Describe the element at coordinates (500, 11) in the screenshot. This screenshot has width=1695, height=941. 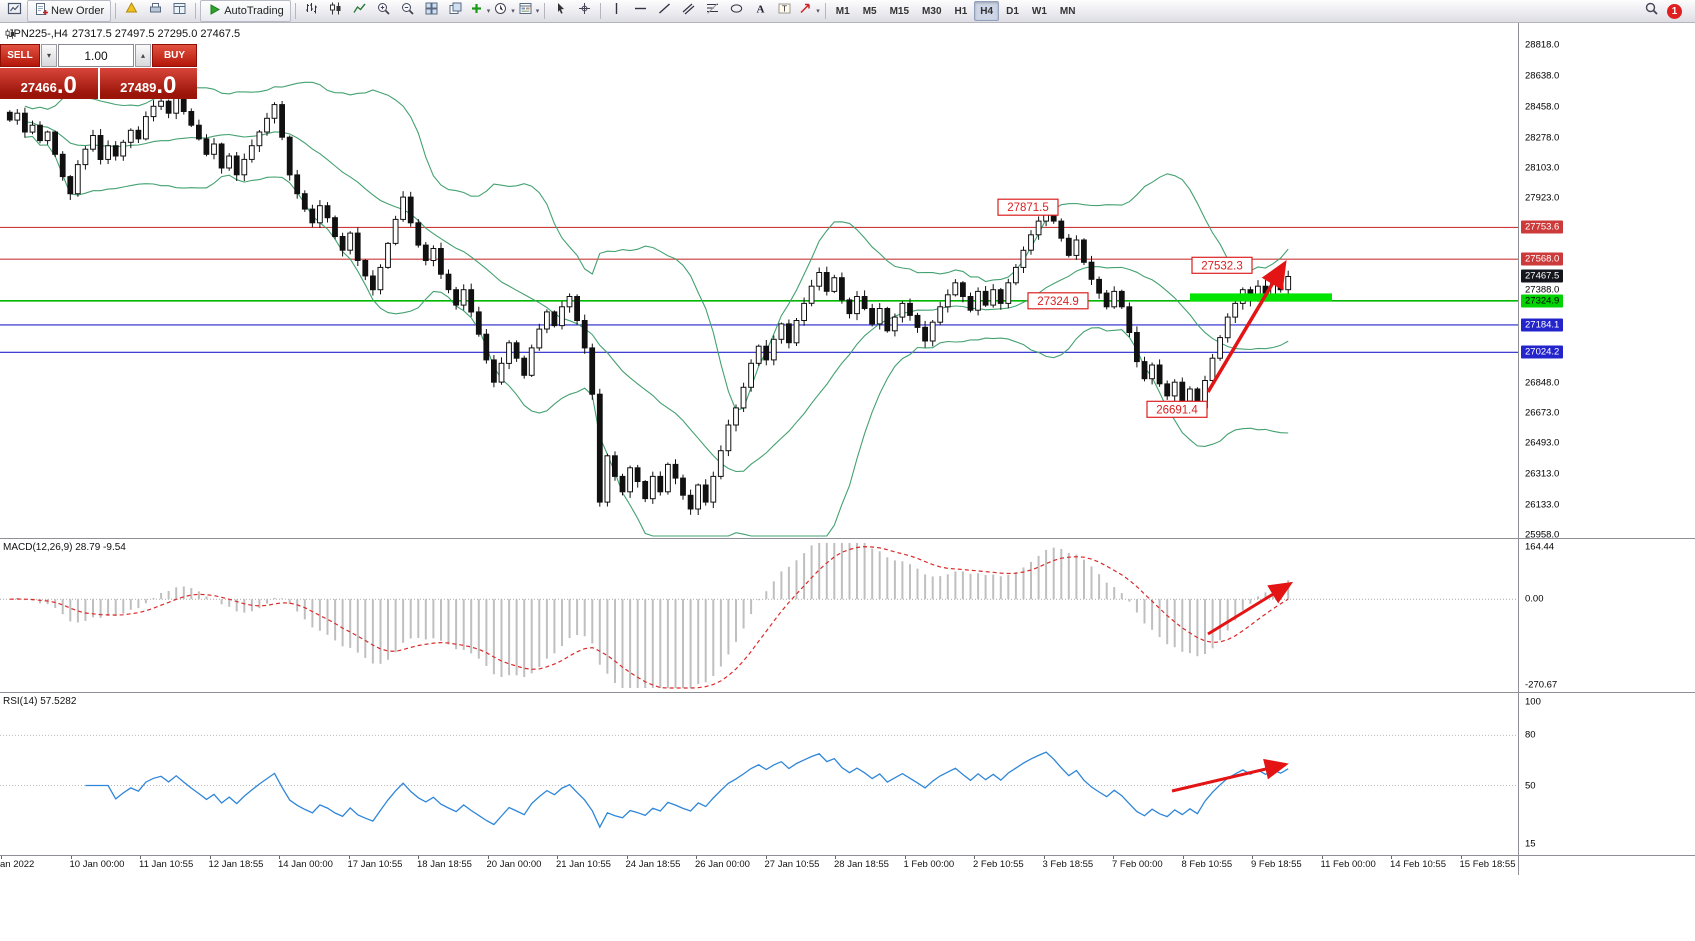
I see `periods-clock-icon` at that location.